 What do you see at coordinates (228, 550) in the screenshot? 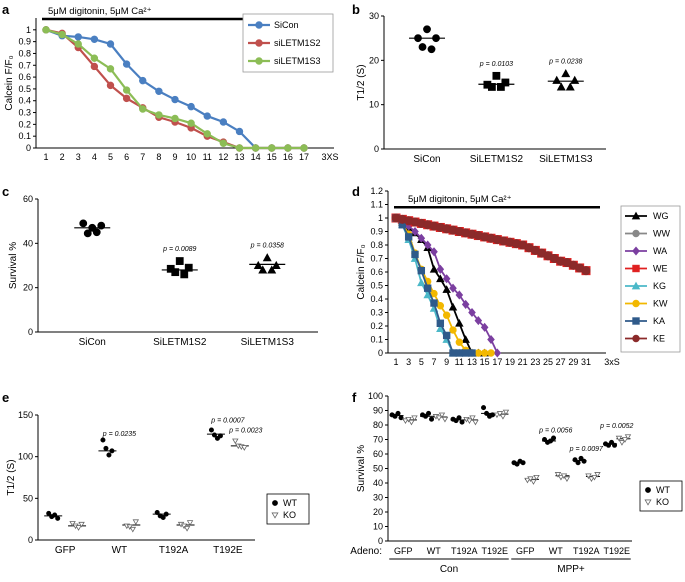
I see `e-x-tick-label: T192E` at bounding box center [228, 550].